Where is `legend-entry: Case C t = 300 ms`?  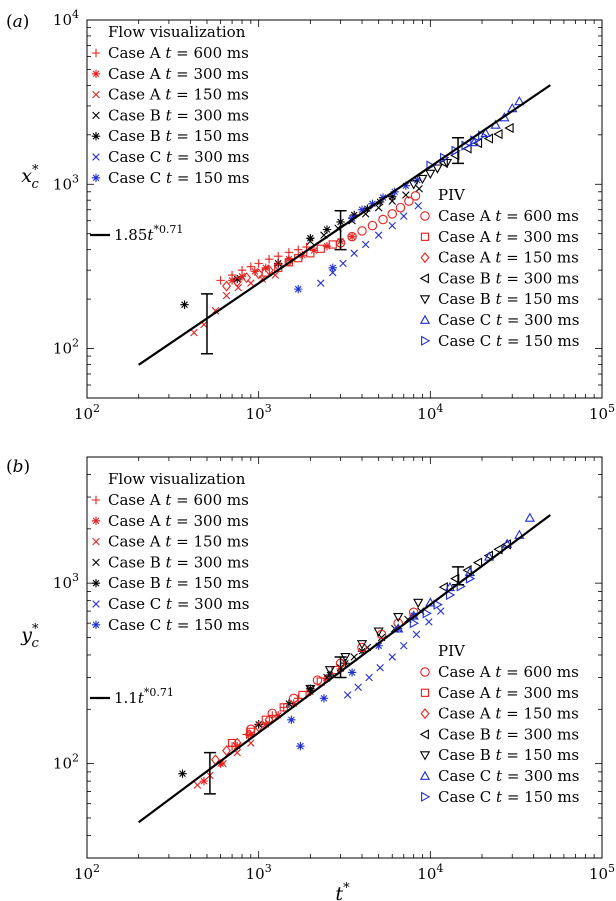 legend-entry: Case C t = 300 ms is located at coordinates (508, 776).